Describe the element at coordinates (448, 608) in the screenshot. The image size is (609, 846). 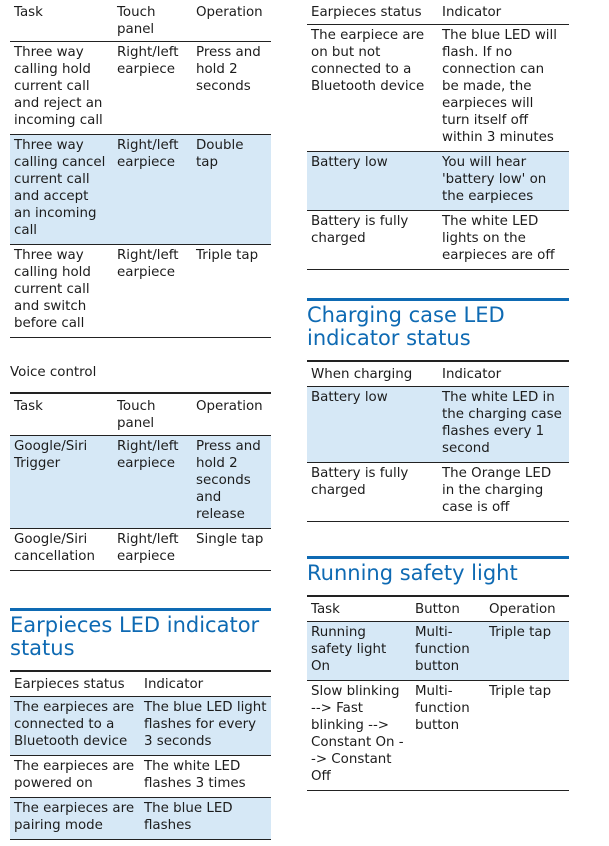
I see `header-button: Button` at that location.